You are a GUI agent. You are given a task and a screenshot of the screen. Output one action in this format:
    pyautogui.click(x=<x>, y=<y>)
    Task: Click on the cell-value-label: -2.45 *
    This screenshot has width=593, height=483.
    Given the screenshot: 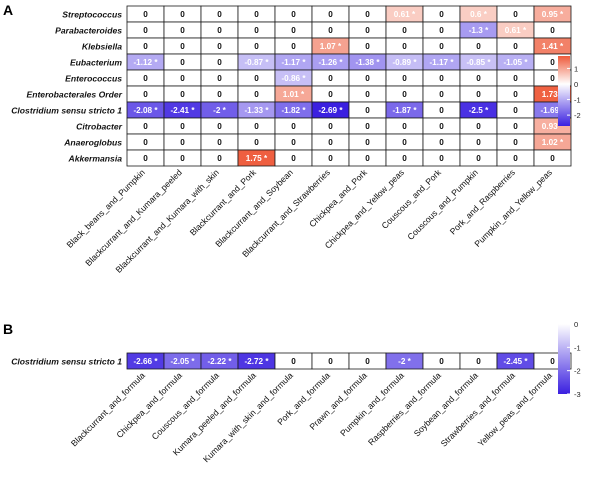 What is the action you would take?
    pyautogui.click(x=515, y=361)
    